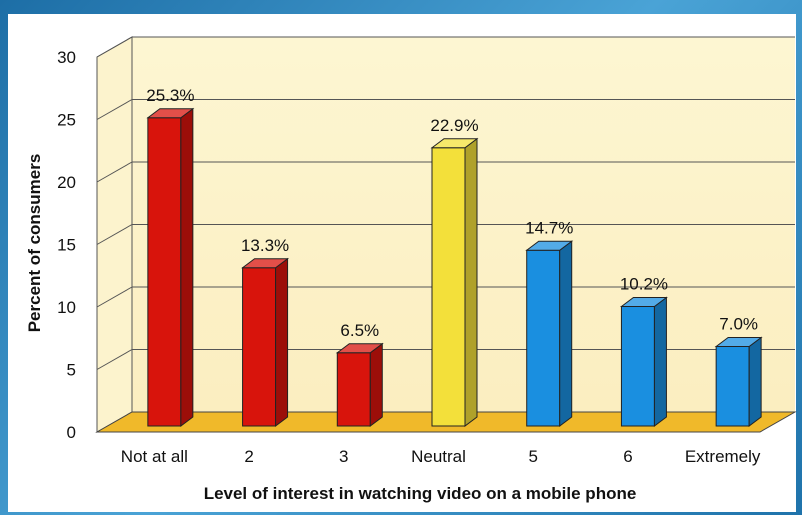 The height and width of the screenshot is (515, 802). I want to click on y-tick-label: 0, so click(71, 432).